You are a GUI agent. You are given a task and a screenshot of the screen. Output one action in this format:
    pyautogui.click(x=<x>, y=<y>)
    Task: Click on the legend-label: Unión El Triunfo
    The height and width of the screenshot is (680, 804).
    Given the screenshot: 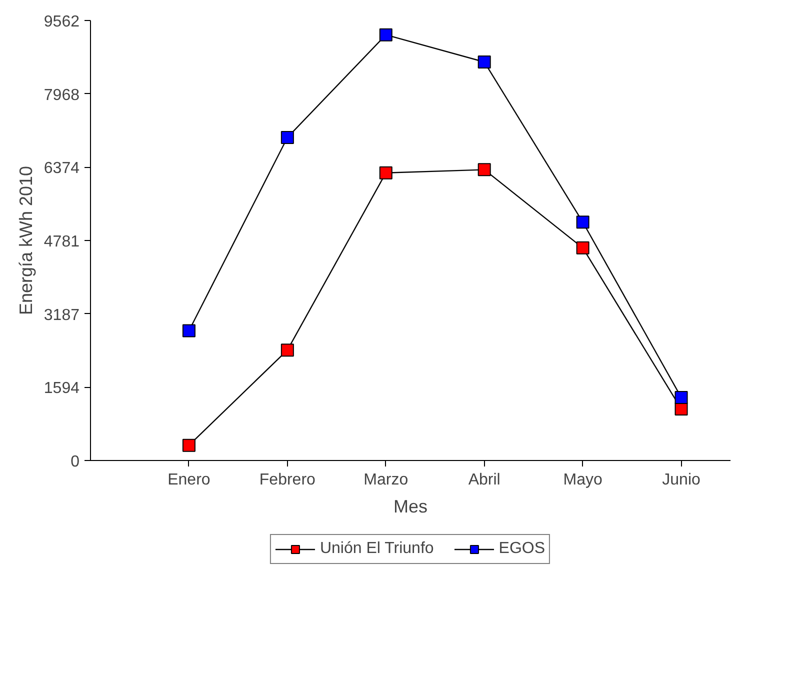 What is the action you would take?
    pyautogui.click(x=377, y=549)
    